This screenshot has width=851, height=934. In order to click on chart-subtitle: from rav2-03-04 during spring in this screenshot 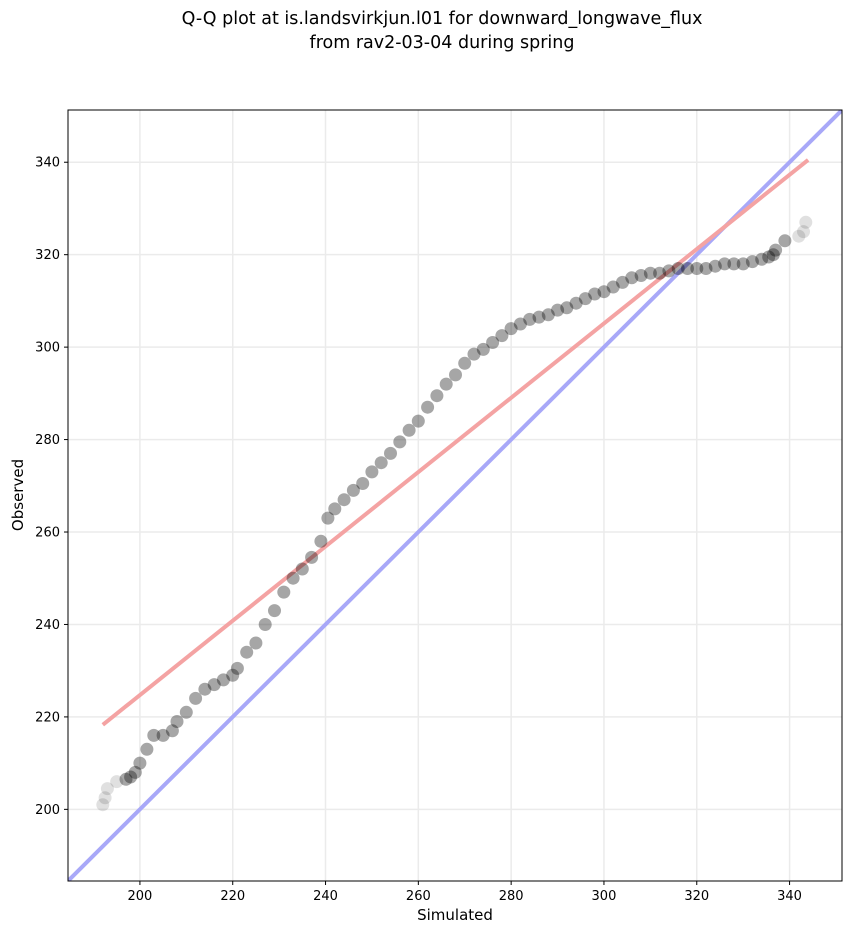, I will do `click(442, 43)`.